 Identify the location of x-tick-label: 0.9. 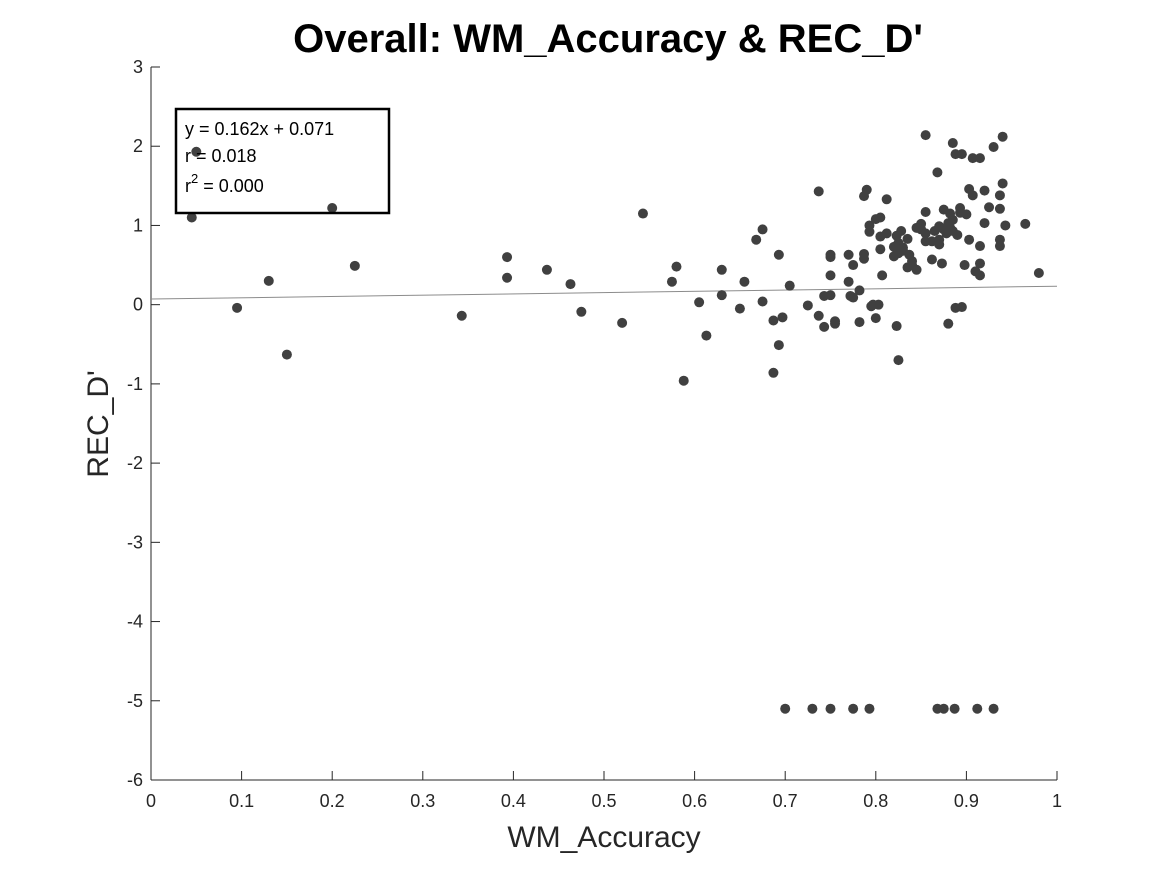
(966, 801).